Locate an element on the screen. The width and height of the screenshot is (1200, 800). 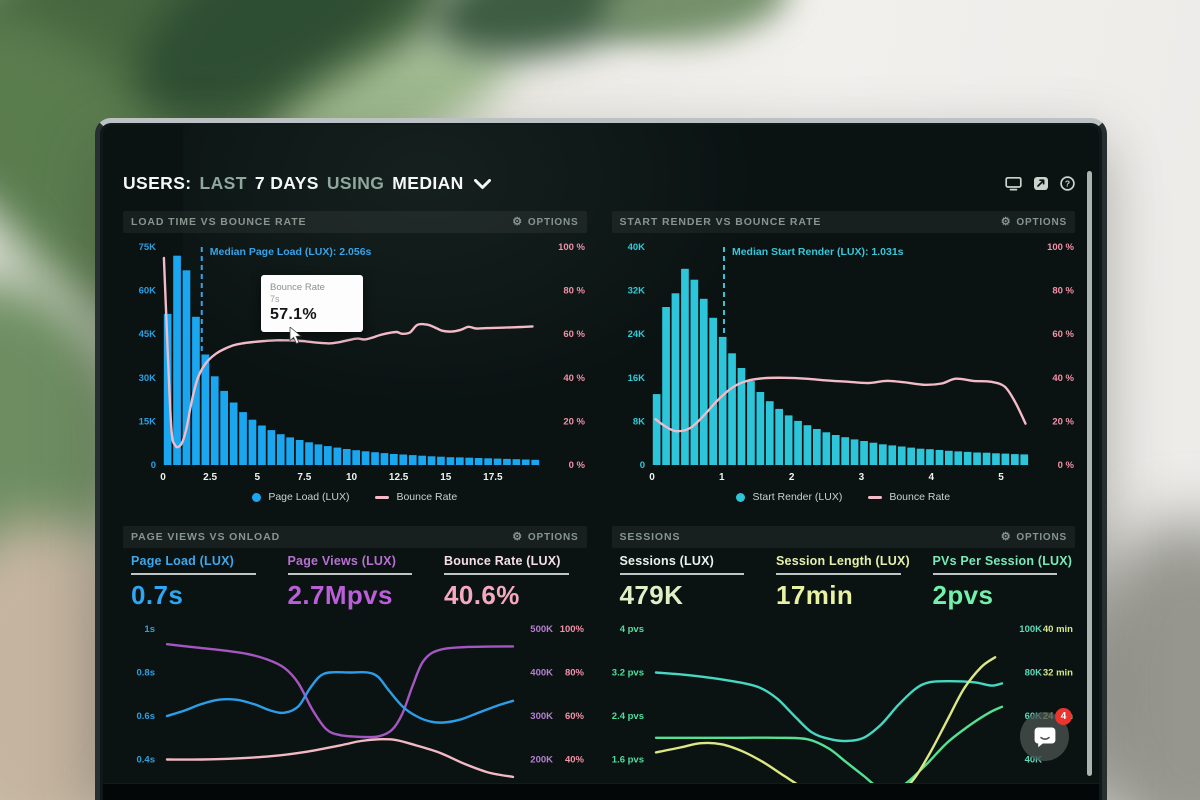
chat-bubble-icon is located at coordinates (1044, 737).